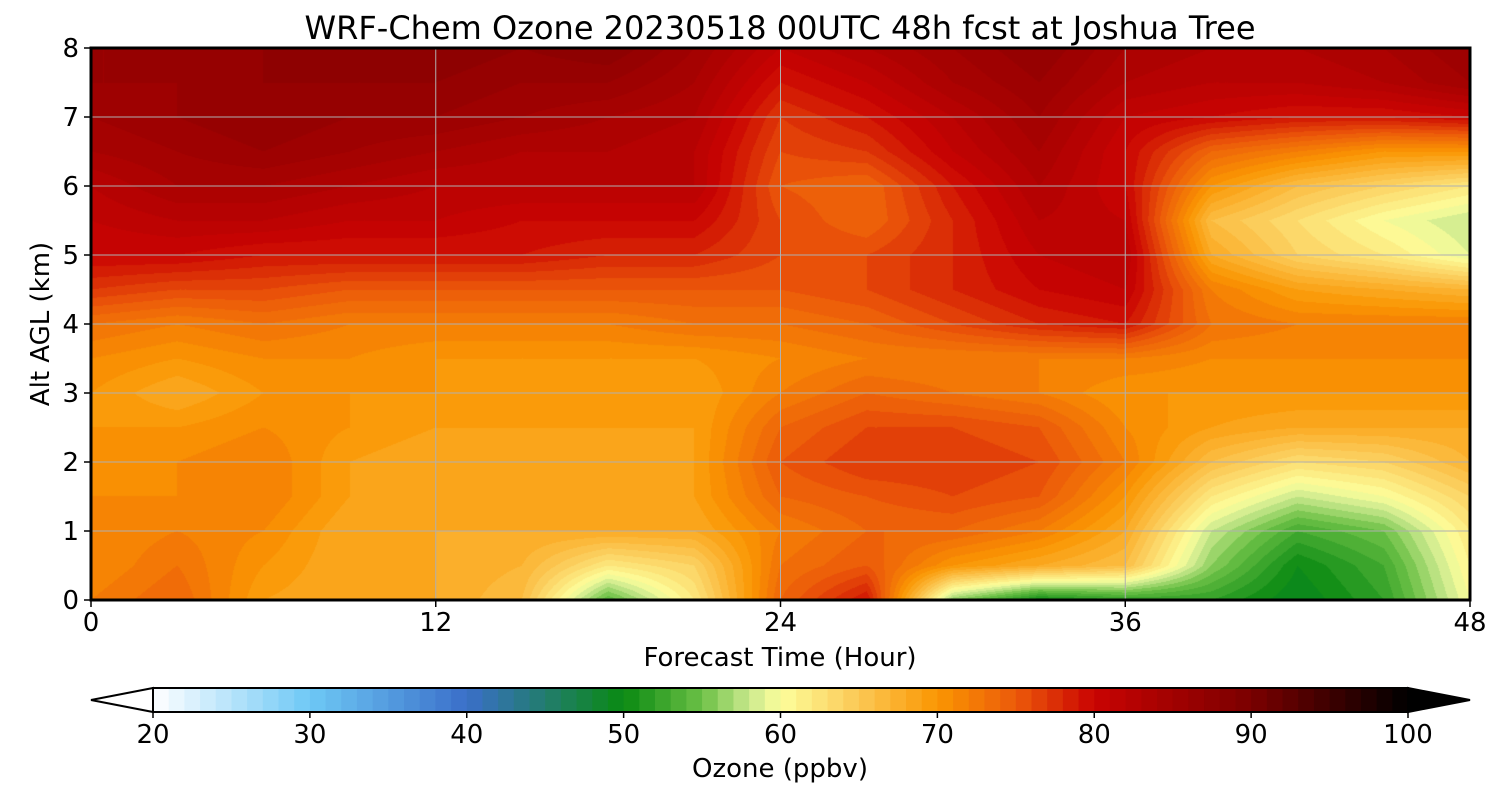 The width and height of the screenshot is (1500, 800). What do you see at coordinates (70, 49) in the screenshot?
I see `y-tick-label: 8` at bounding box center [70, 49].